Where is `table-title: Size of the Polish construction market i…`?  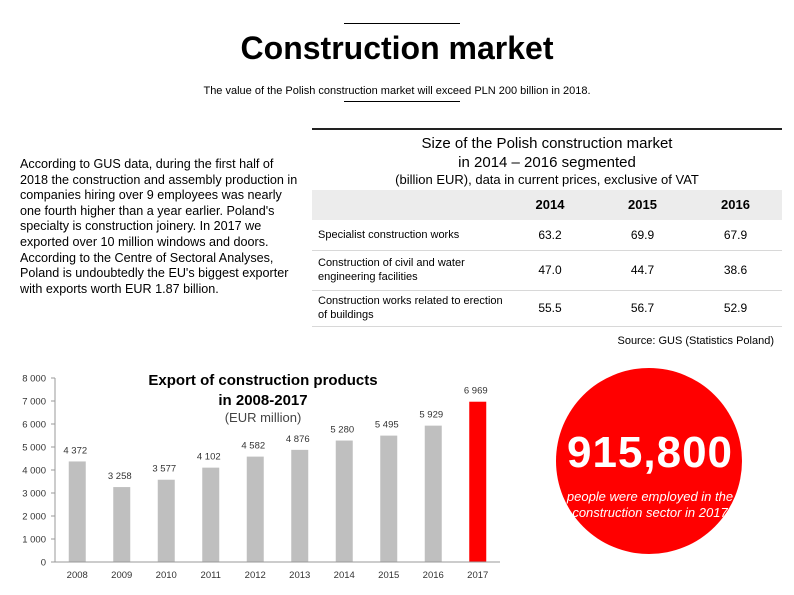 table-title: Size of the Polish construction market i… is located at coordinates (547, 153).